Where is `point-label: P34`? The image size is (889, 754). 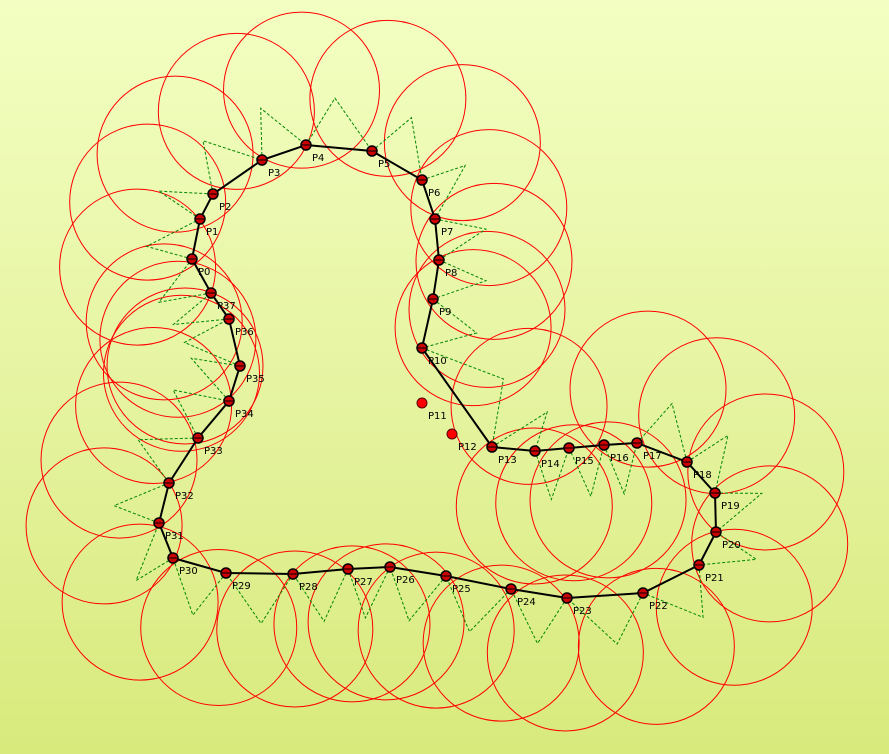 point-label: P34 is located at coordinates (244, 414).